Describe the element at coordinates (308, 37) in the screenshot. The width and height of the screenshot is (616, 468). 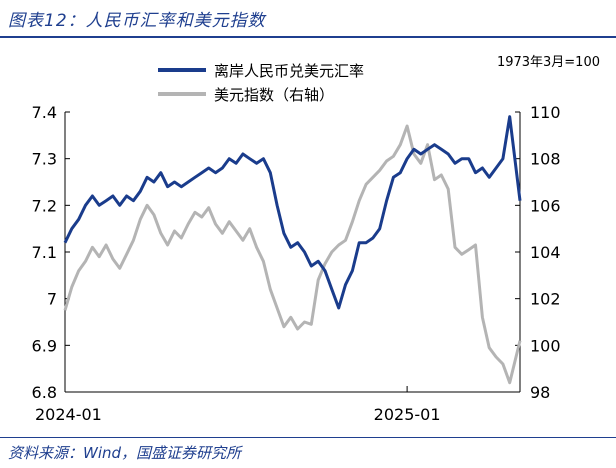
I see `header-rule` at that location.